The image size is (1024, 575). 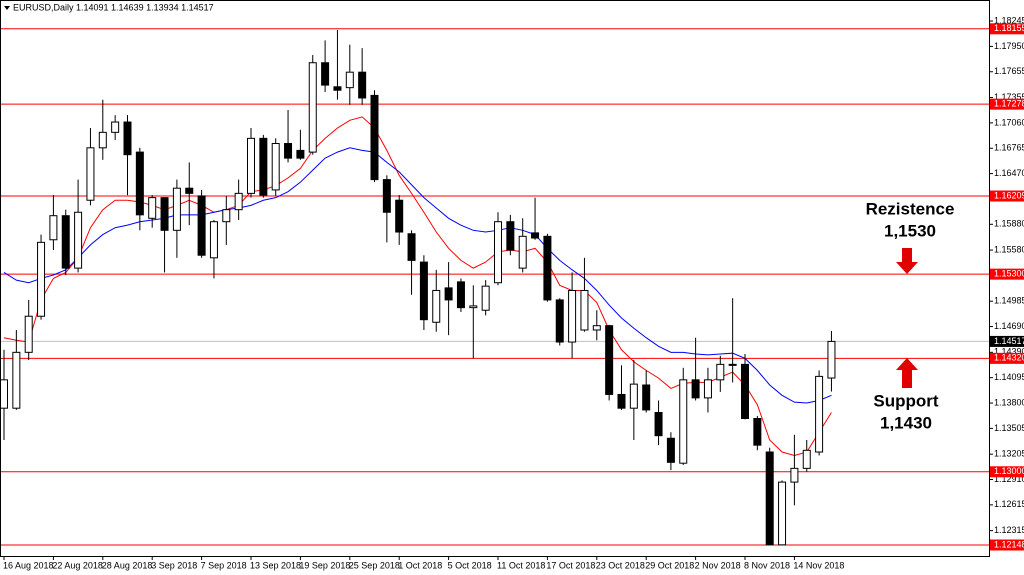 What do you see at coordinates (620, 565) in the screenshot?
I see `x-tick-label: 23 Oct 2018` at bounding box center [620, 565].